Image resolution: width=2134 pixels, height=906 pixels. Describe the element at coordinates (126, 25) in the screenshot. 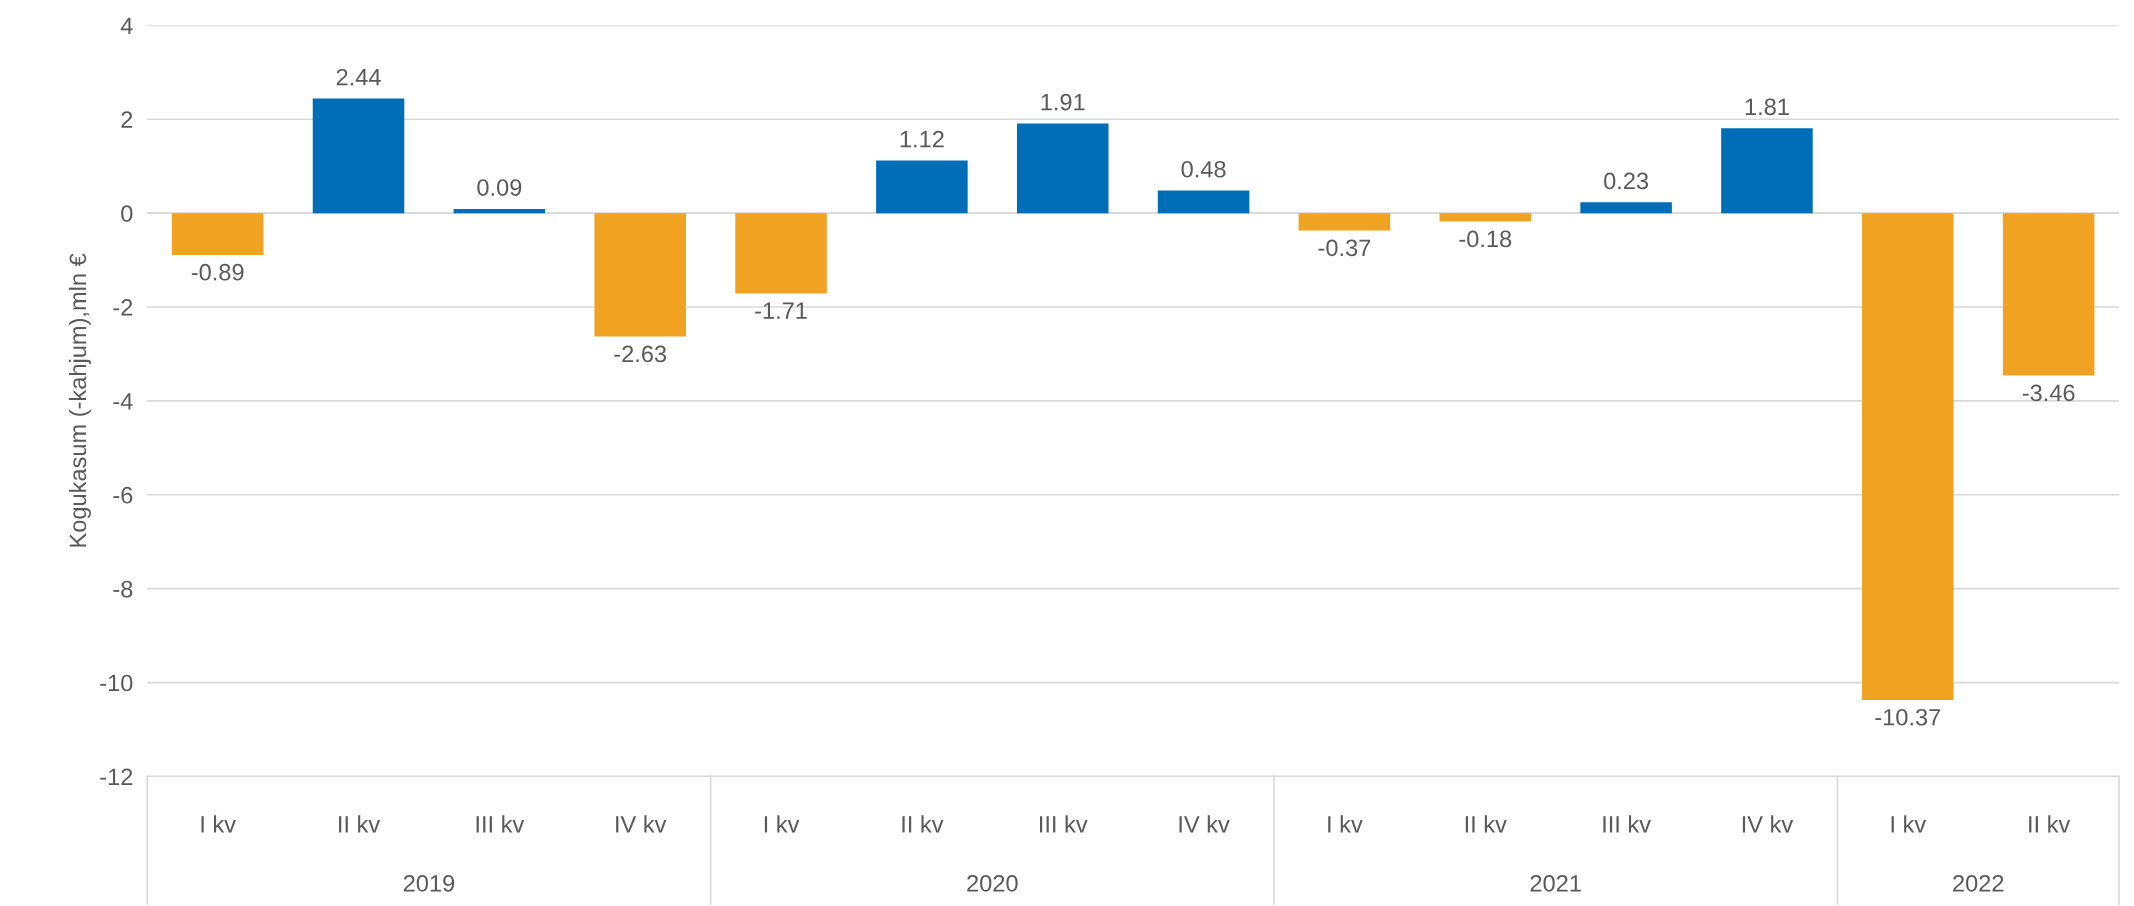

I see `y-tick-label: 4` at that location.